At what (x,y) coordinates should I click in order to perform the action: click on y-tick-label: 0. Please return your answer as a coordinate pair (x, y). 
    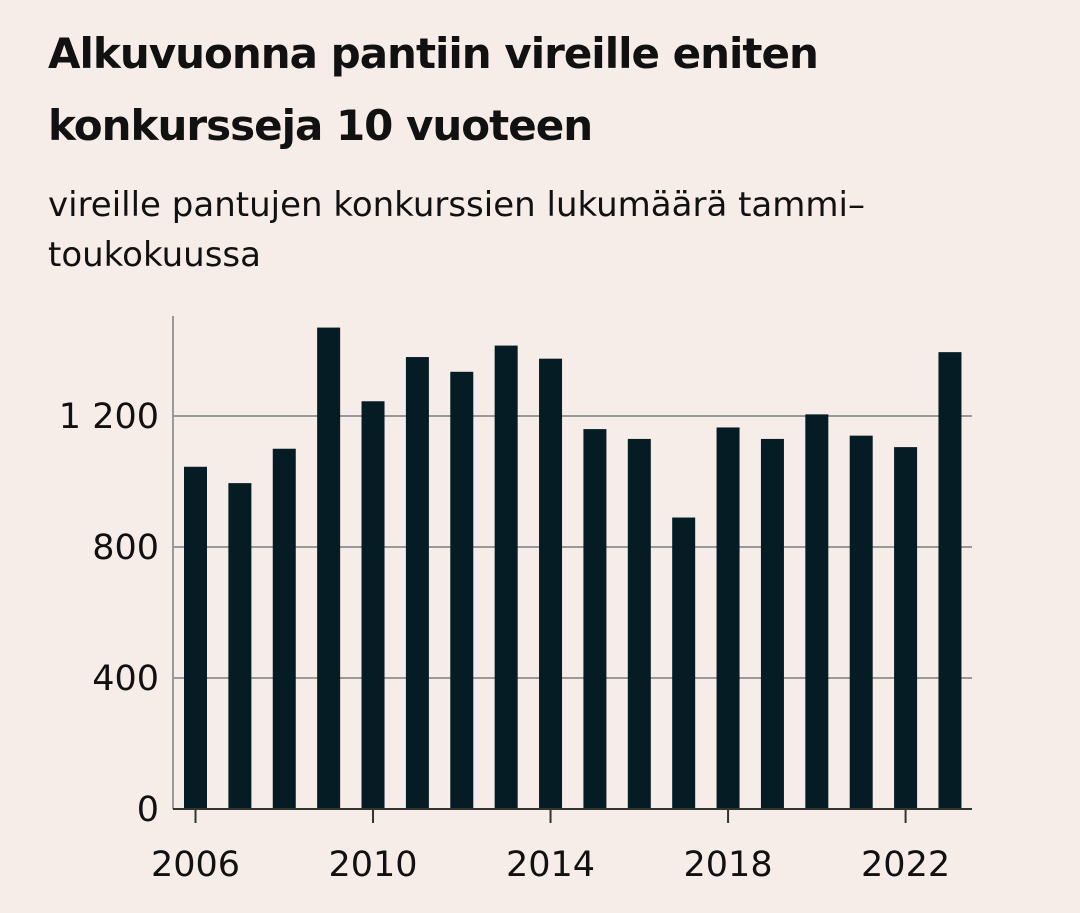
    Looking at the image, I should click on (148, 810).